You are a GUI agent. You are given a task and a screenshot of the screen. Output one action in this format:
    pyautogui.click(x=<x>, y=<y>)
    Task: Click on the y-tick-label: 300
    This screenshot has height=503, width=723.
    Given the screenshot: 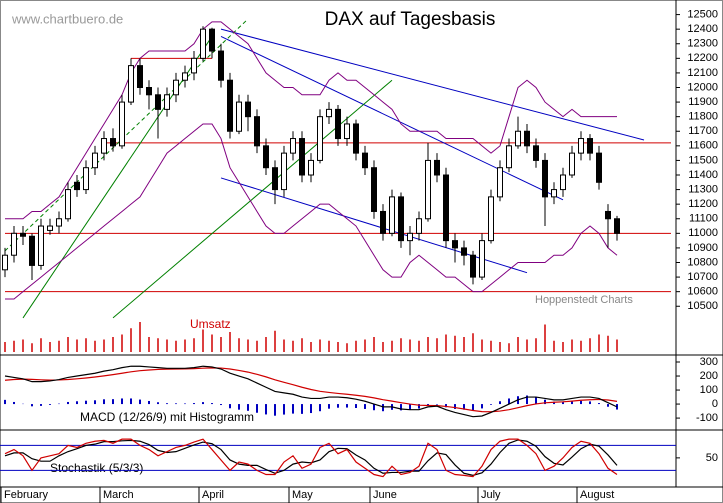 What is the action you would take?
    pyautogui.click(x=709, y=362)
    